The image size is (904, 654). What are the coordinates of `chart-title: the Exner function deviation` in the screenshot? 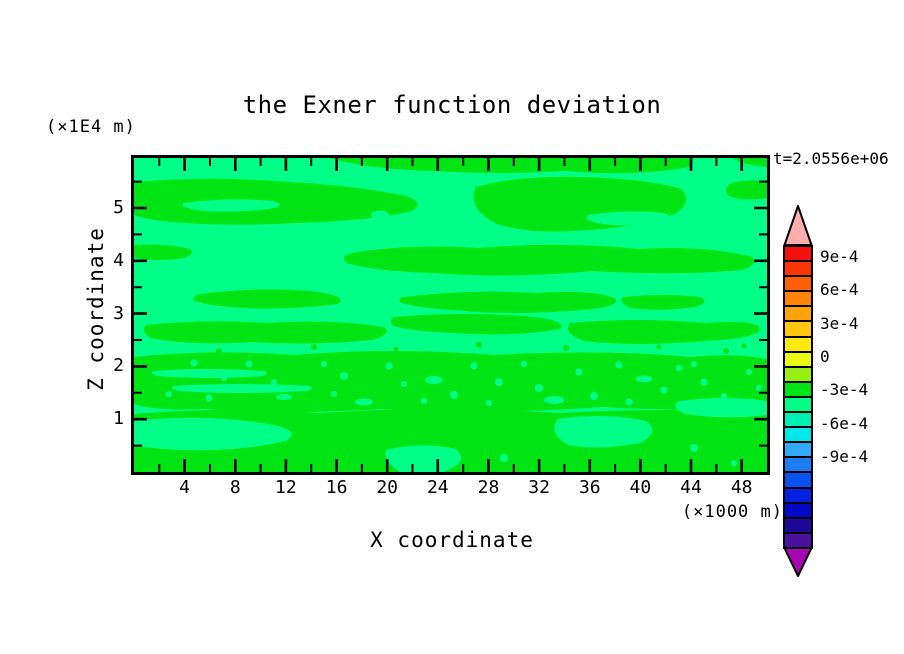 It's located at (452, 105).